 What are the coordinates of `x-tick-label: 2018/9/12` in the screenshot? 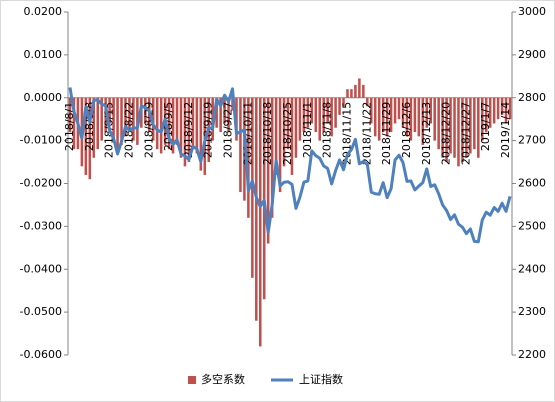 It's located at (188, 130).